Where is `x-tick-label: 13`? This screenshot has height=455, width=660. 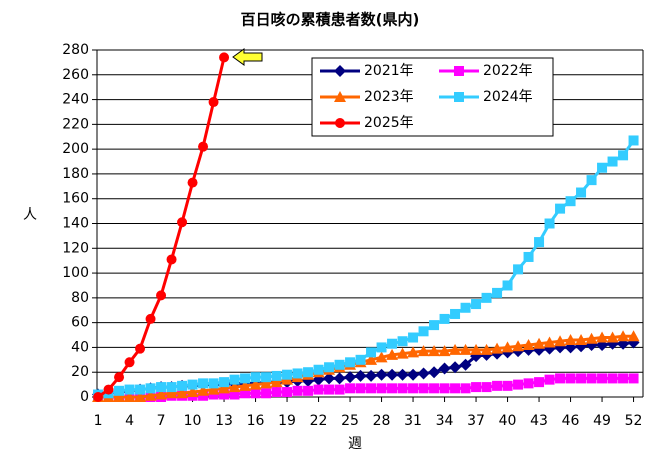
x-tick-label: 13 is located at coordinates (224, 421).